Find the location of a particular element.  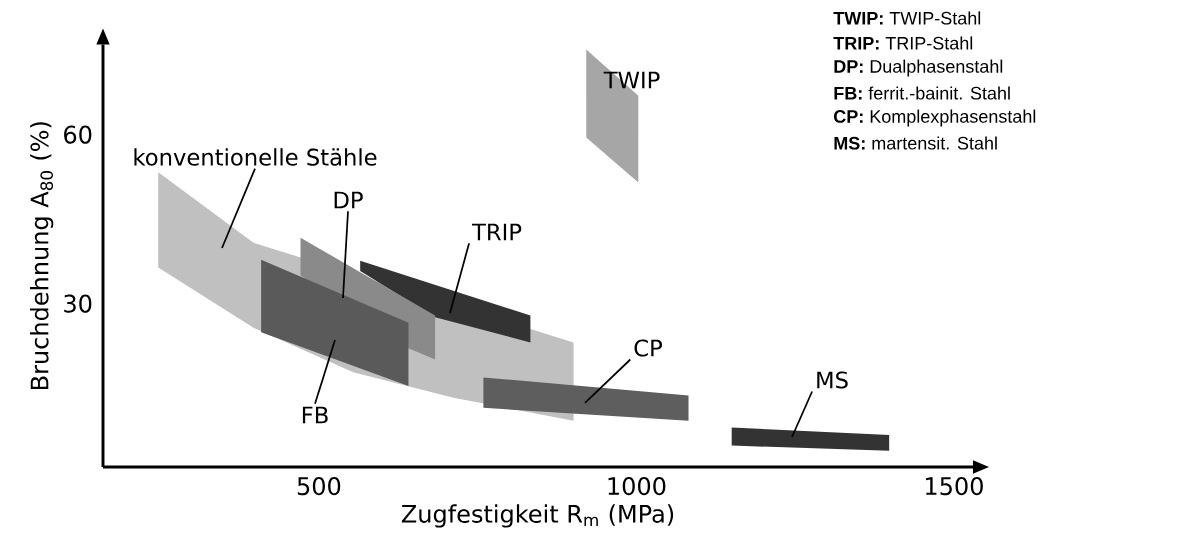

x-tick-label: 500 is located at coordinates (319, 486).